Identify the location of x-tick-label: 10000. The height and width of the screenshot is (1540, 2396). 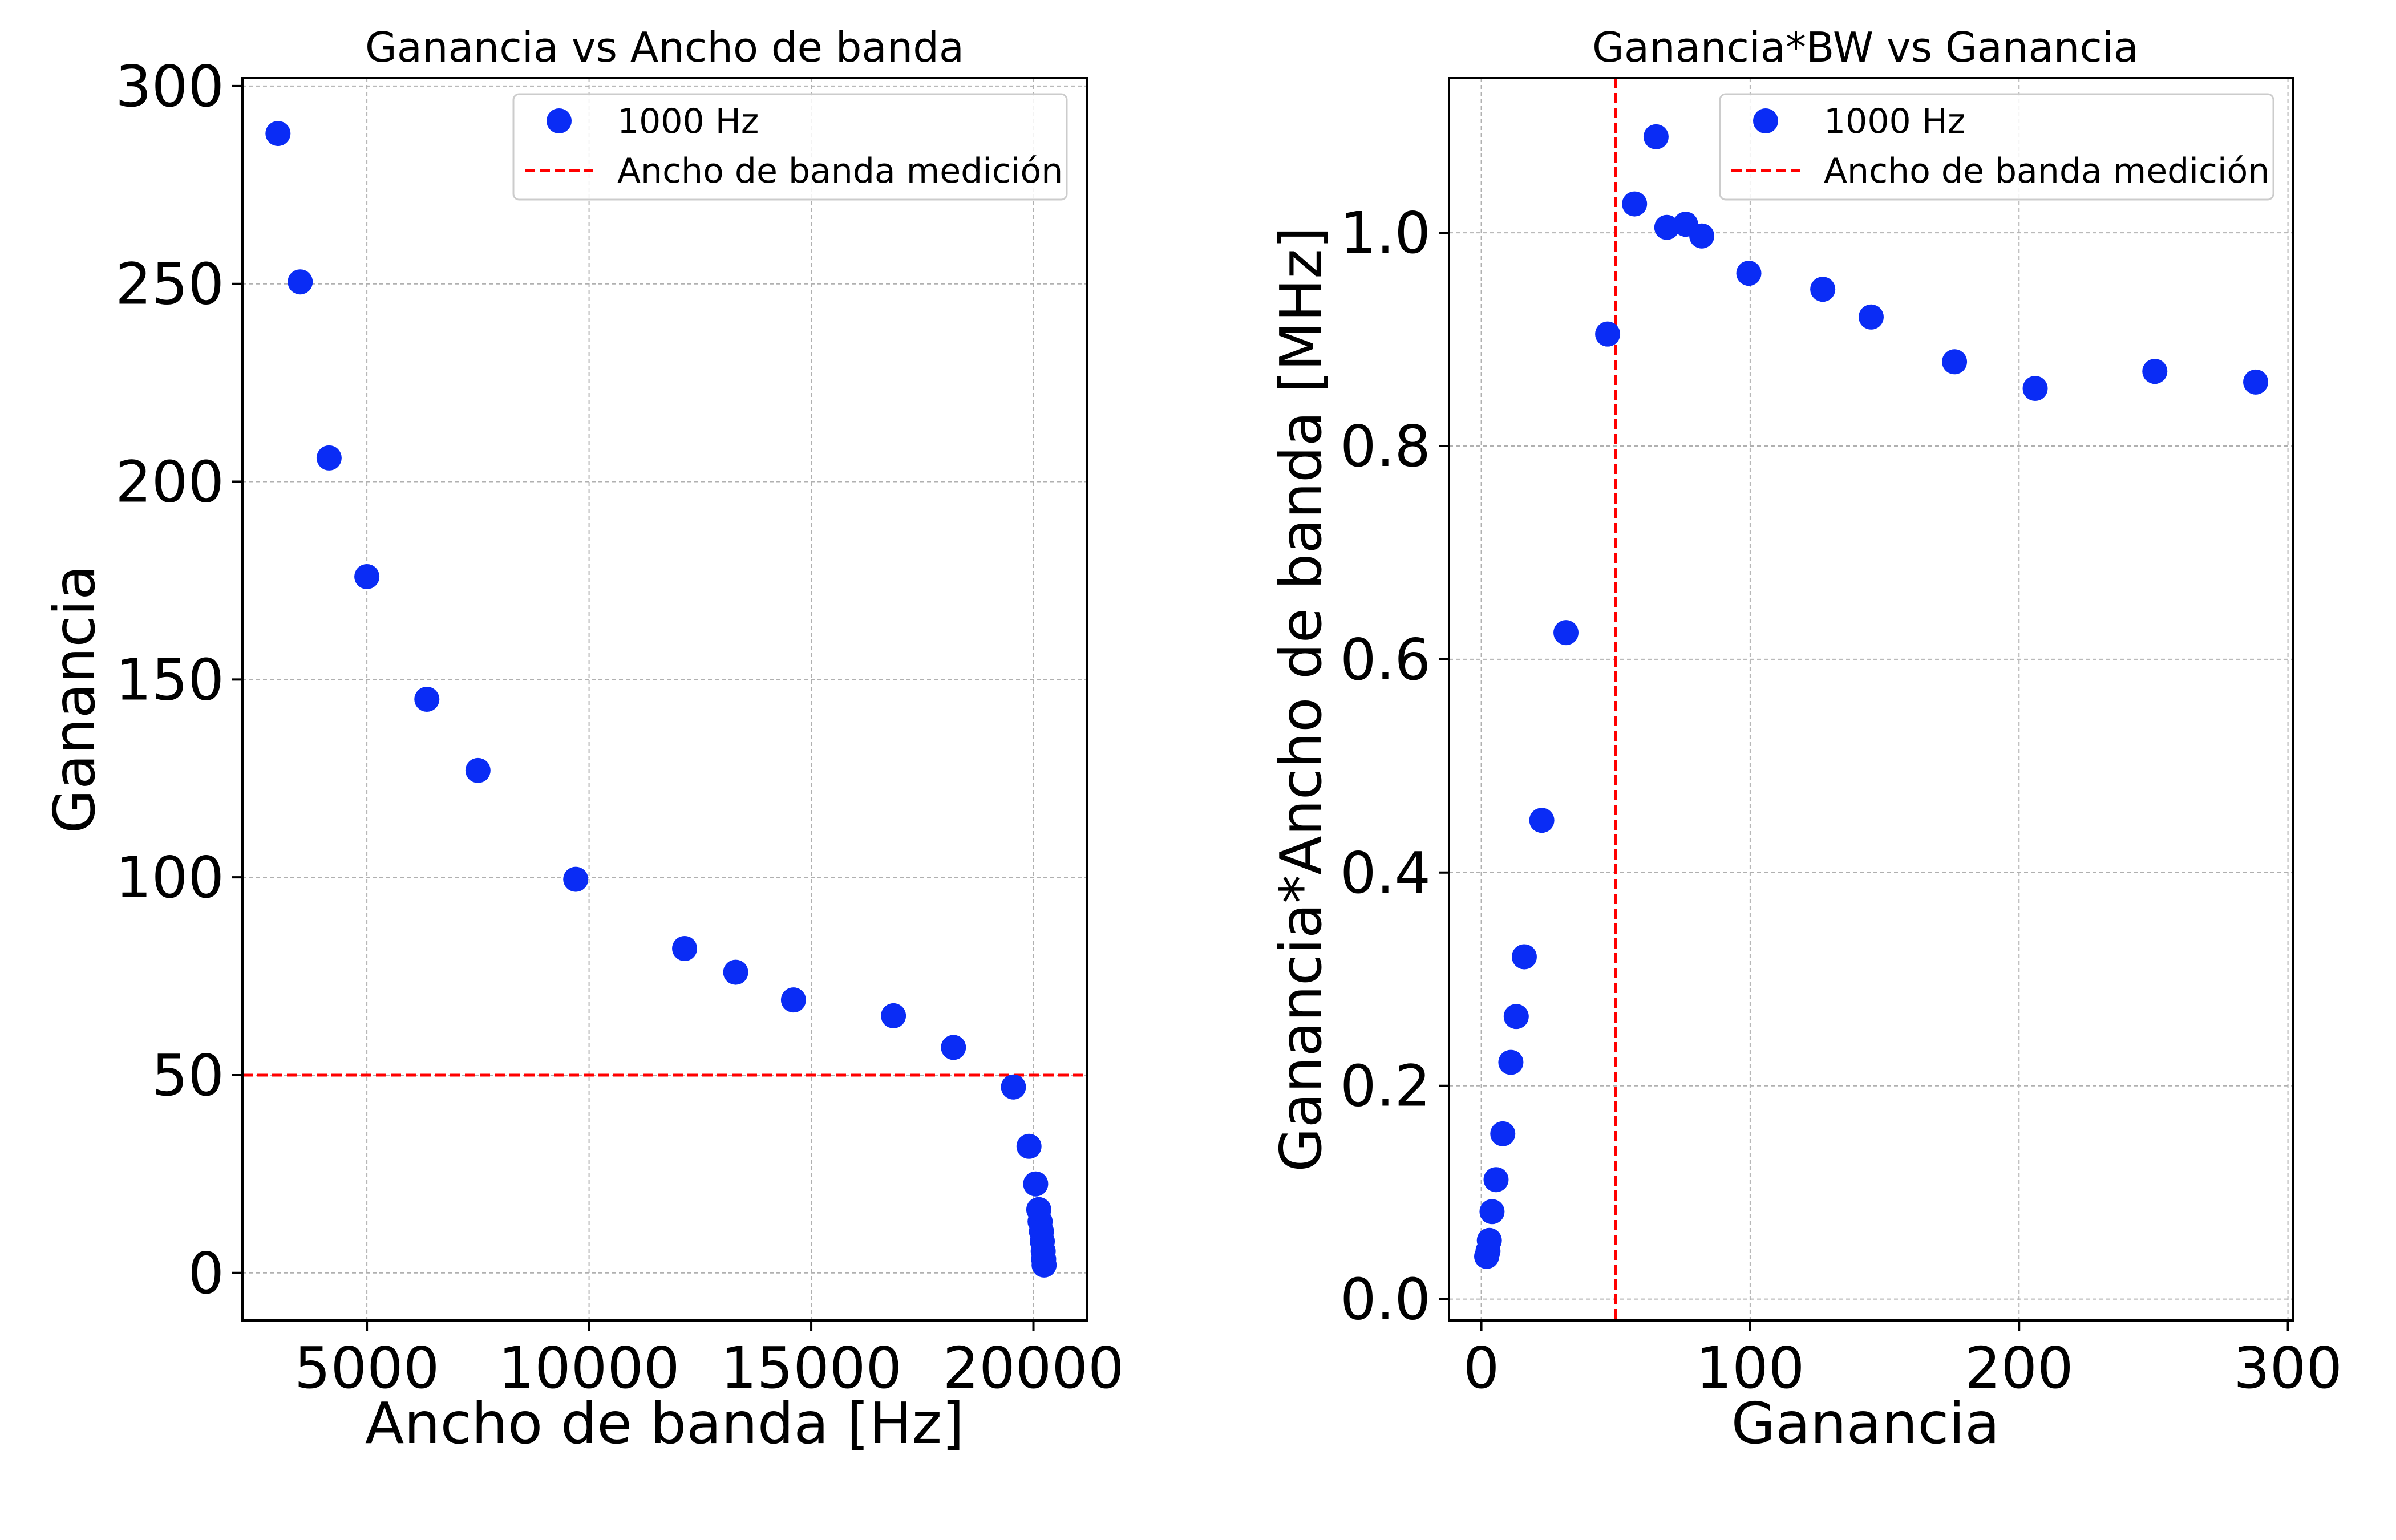
(590, 1368).